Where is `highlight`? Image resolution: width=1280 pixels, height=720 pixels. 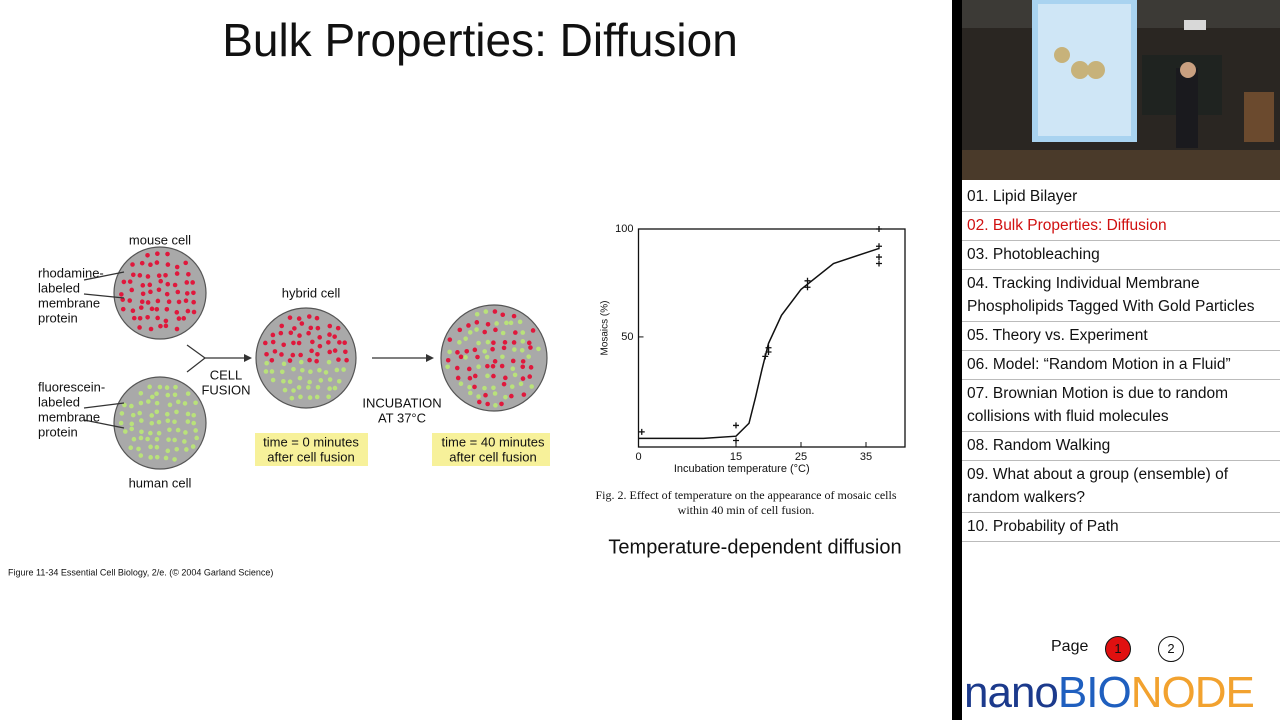 highlight is located at coordinates (311, 449).